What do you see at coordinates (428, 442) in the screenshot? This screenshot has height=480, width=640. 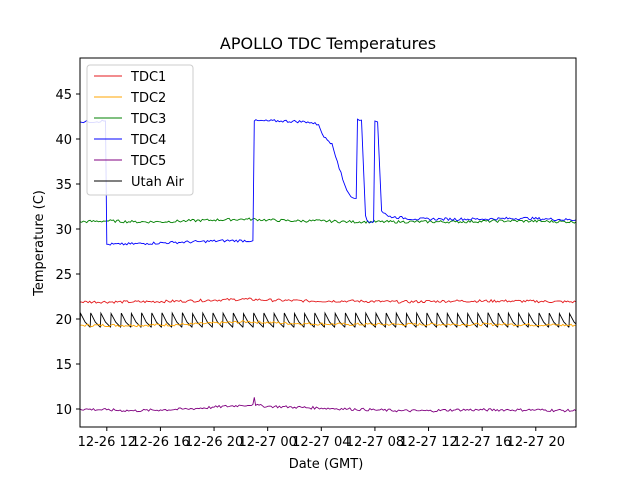 I see `x-tick-label: 12-27 12` at bounding box center [428, 442].